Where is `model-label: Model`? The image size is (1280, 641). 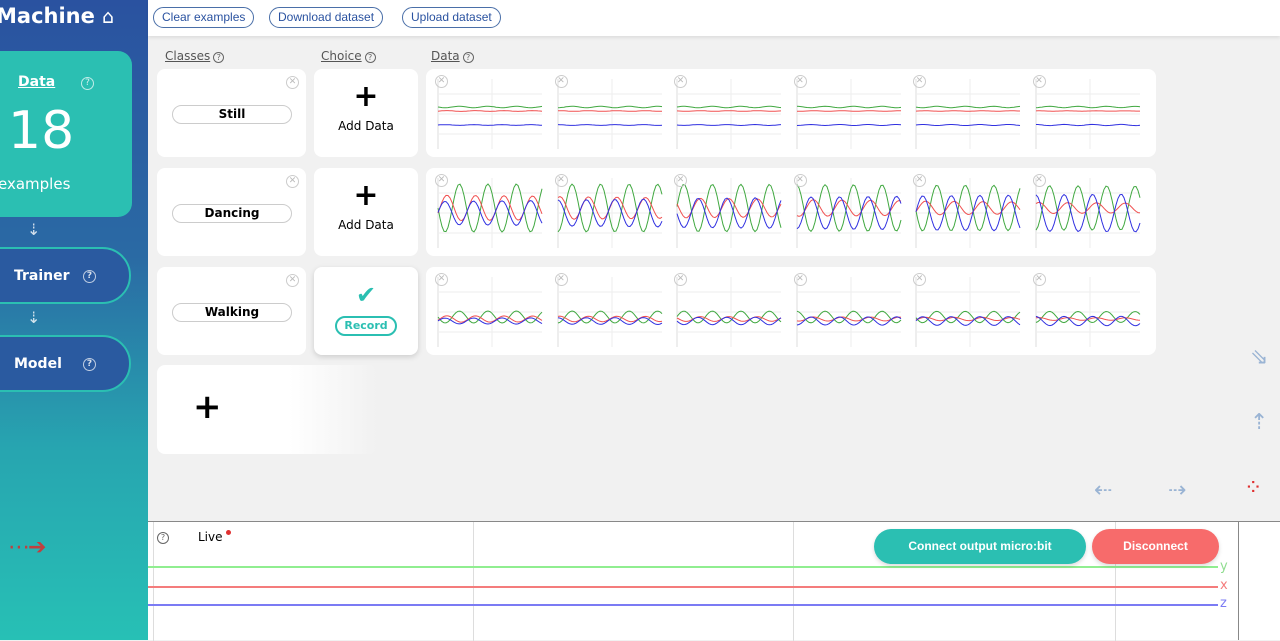 model-label: Model is located at coordinates (38, 364).